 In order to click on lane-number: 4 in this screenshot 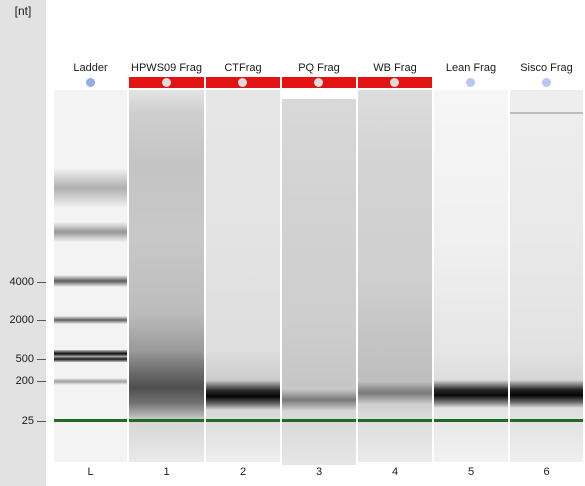, I will do `click(395, 472)`.